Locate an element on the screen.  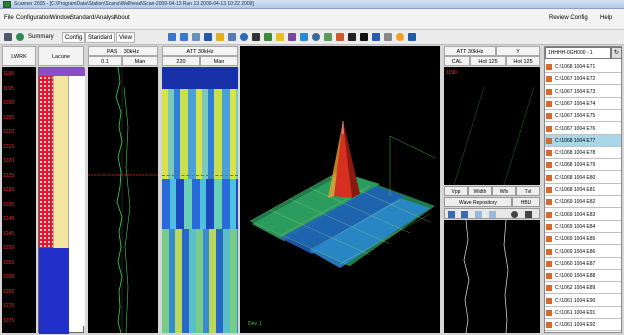
view-button: View is located at coordinates (125, 37).